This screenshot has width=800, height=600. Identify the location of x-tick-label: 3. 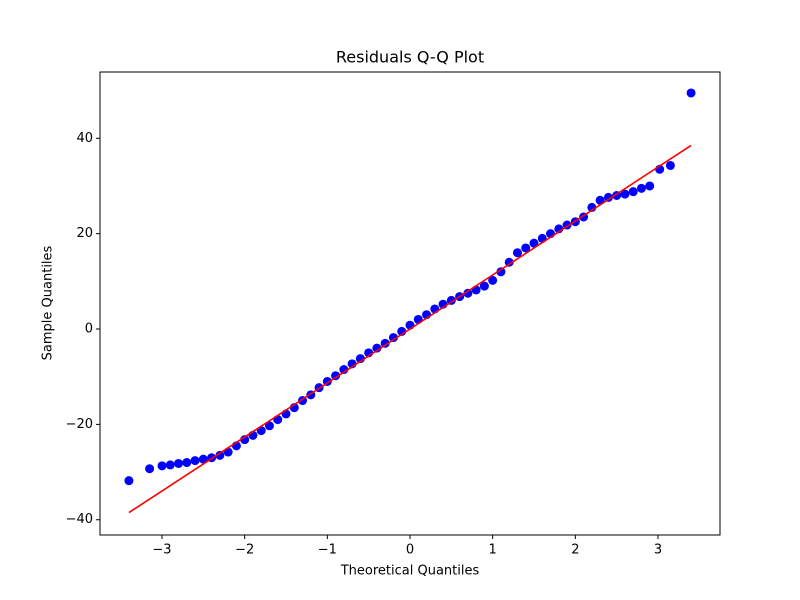
(658, 550).